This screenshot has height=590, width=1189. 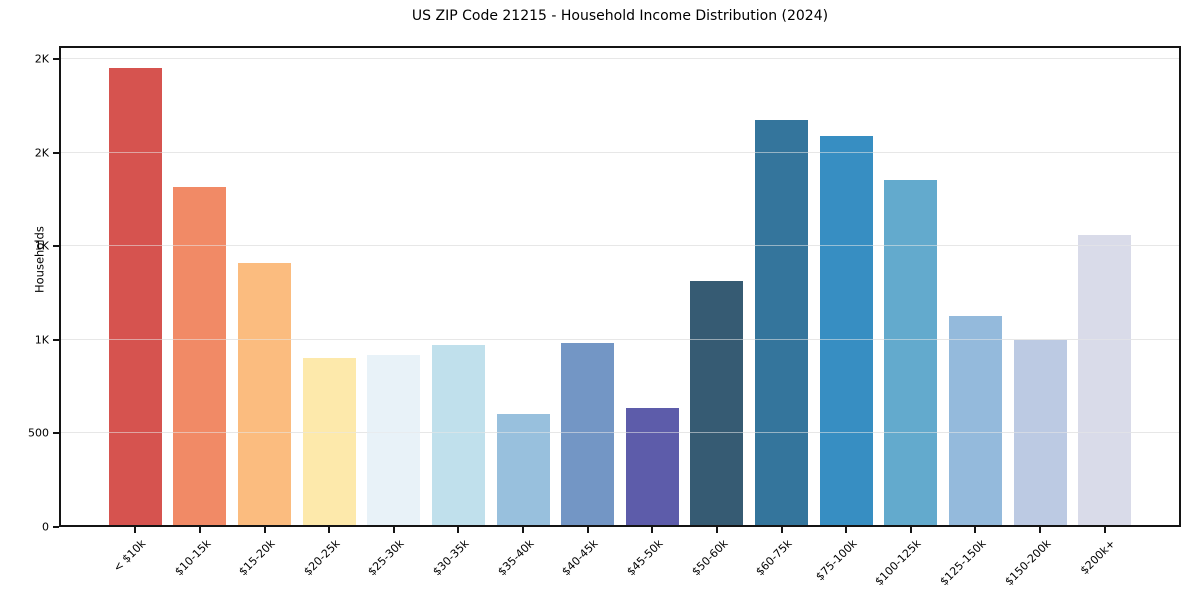 What do you see at coordinates (709, 558) in the screenshot?
I see `x-tick-label: $50-60k` at bounding box center [709, 558].